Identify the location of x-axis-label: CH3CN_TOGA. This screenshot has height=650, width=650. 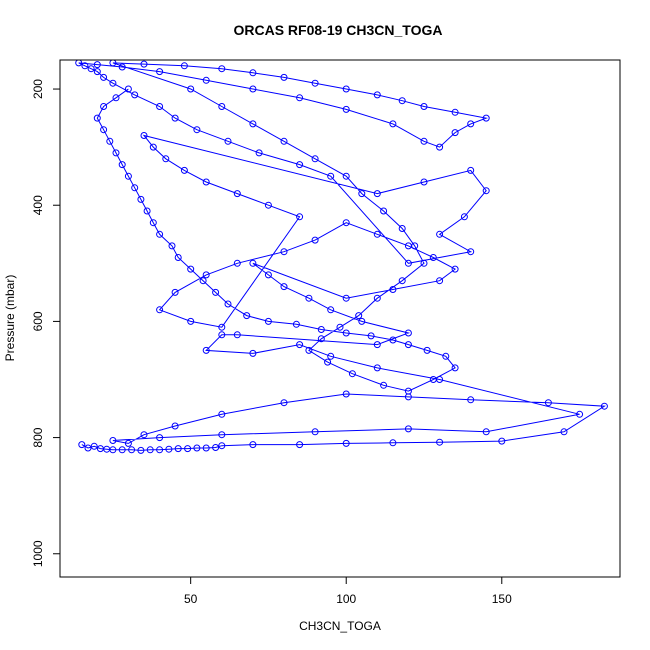
(340, 626).